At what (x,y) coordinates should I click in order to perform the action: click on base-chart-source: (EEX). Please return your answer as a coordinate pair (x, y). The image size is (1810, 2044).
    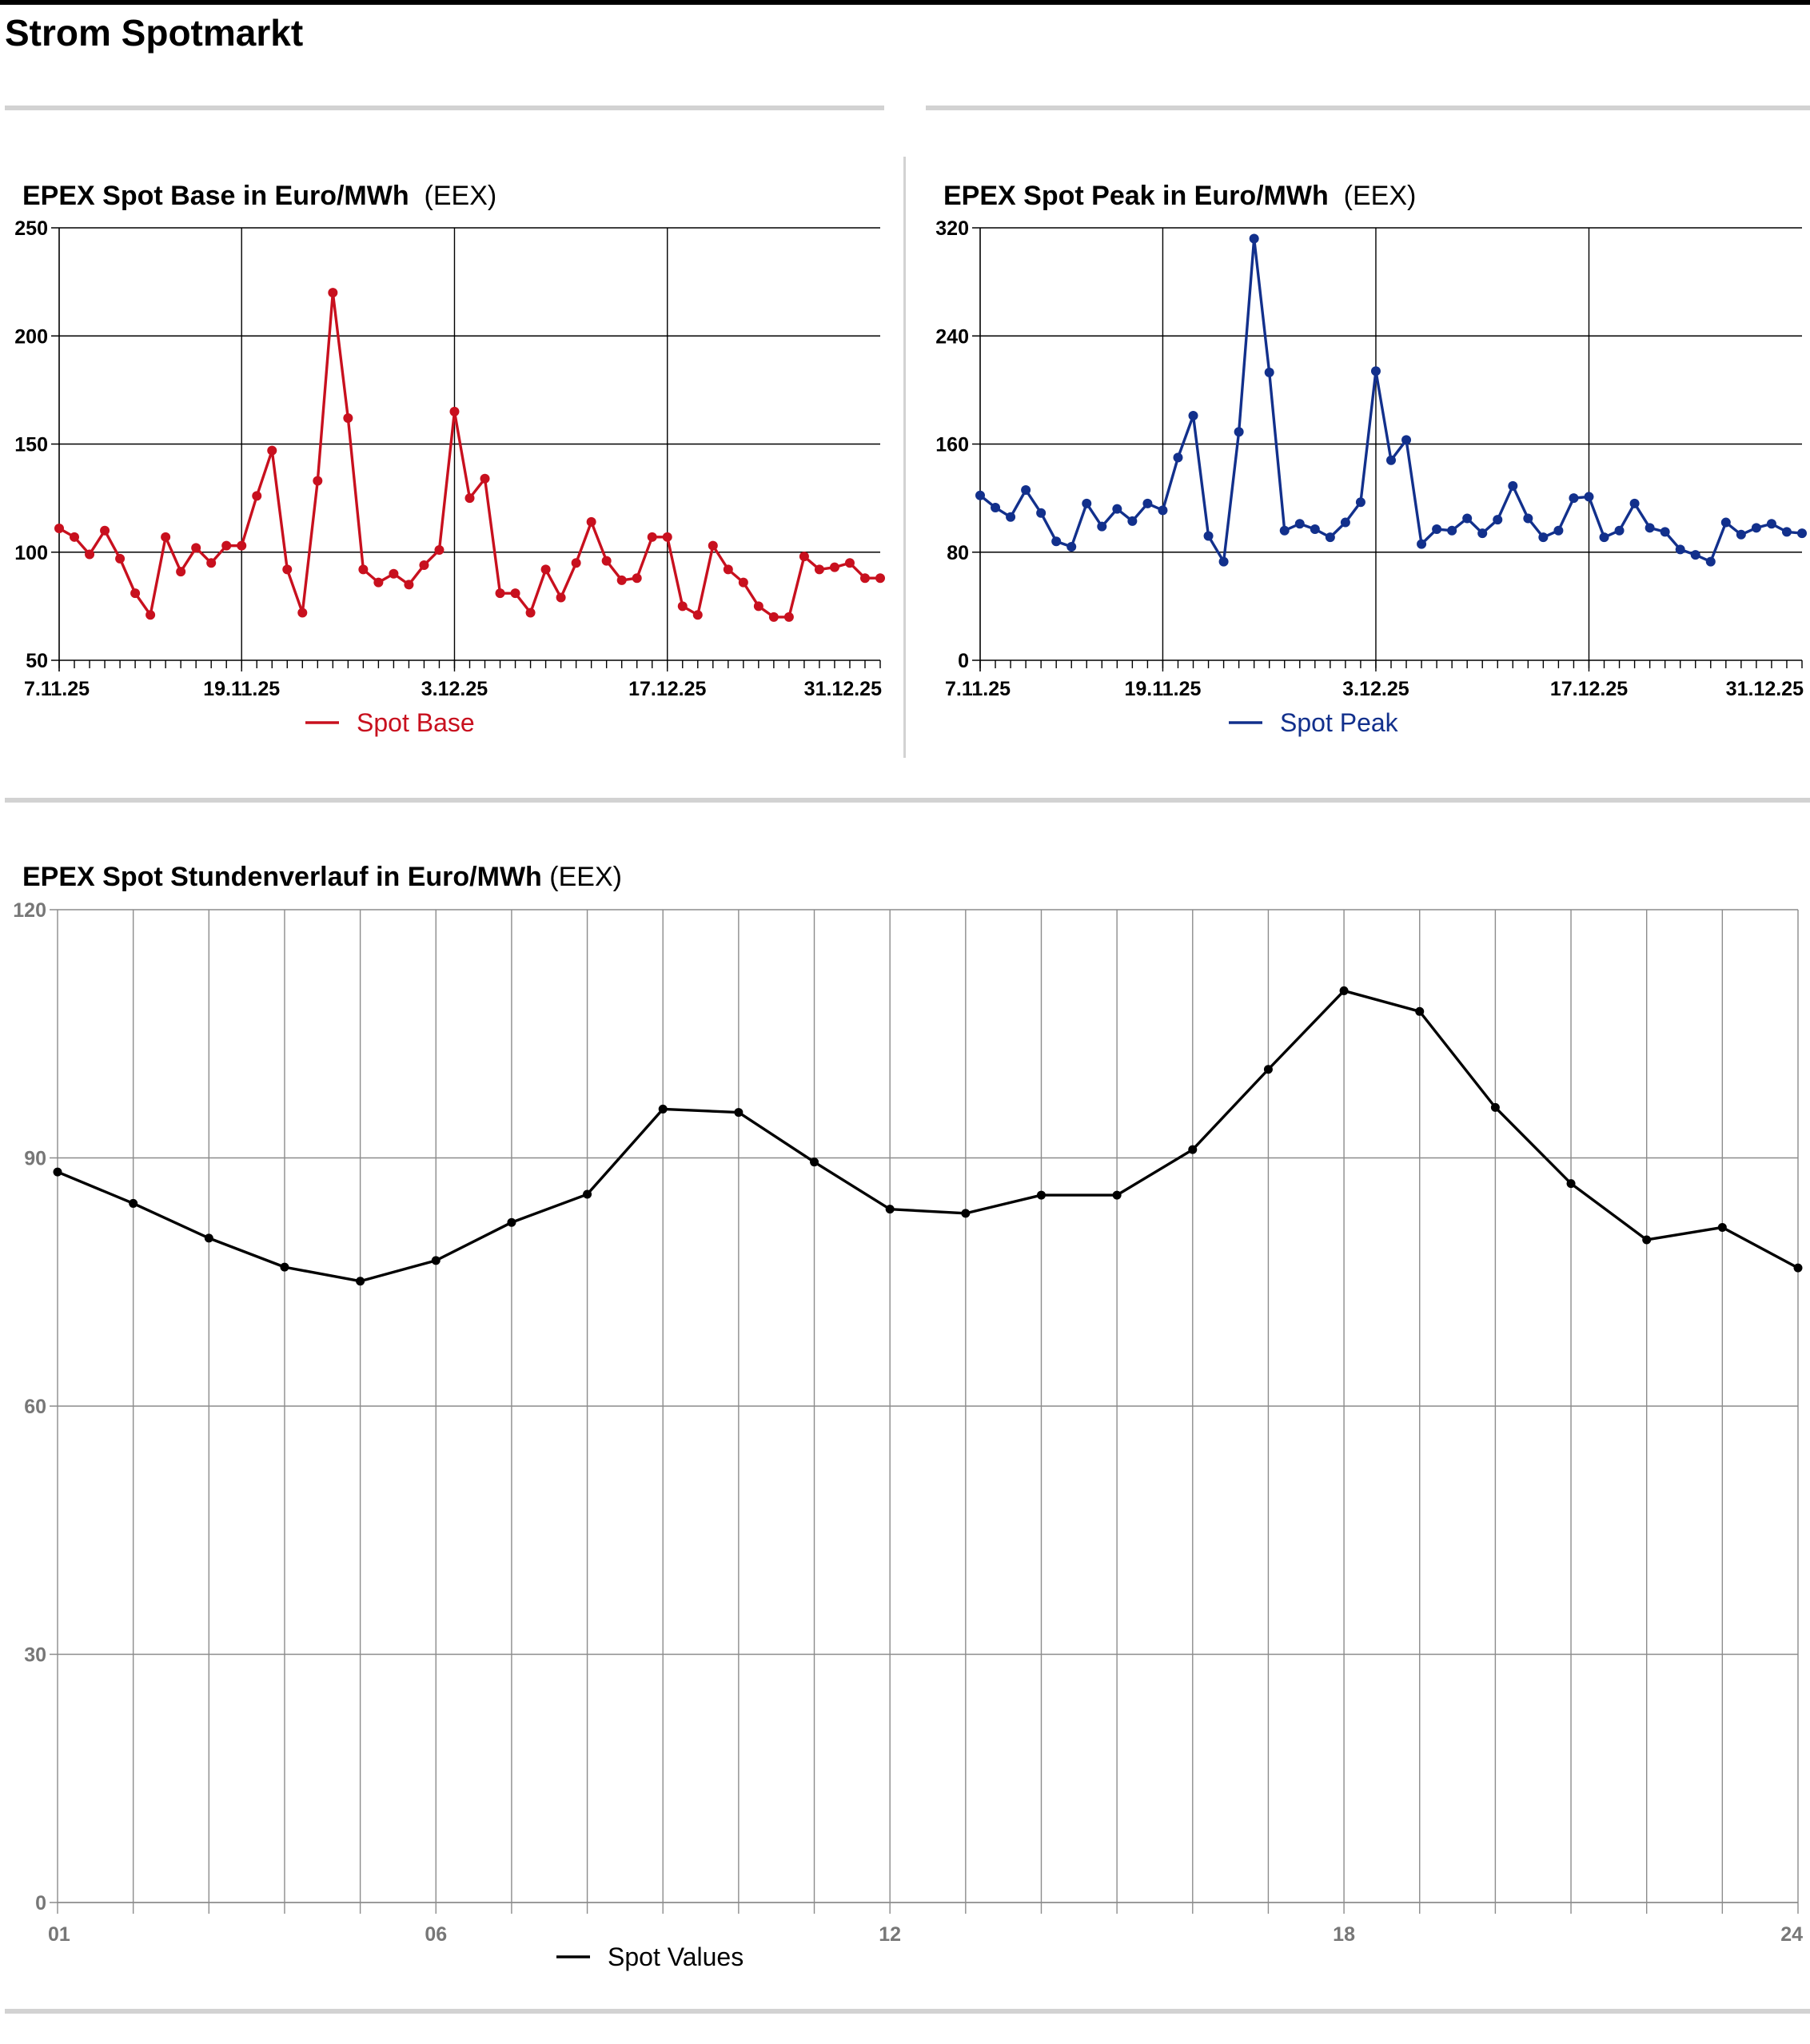
    Looking at the image, I should click on (460, 196).